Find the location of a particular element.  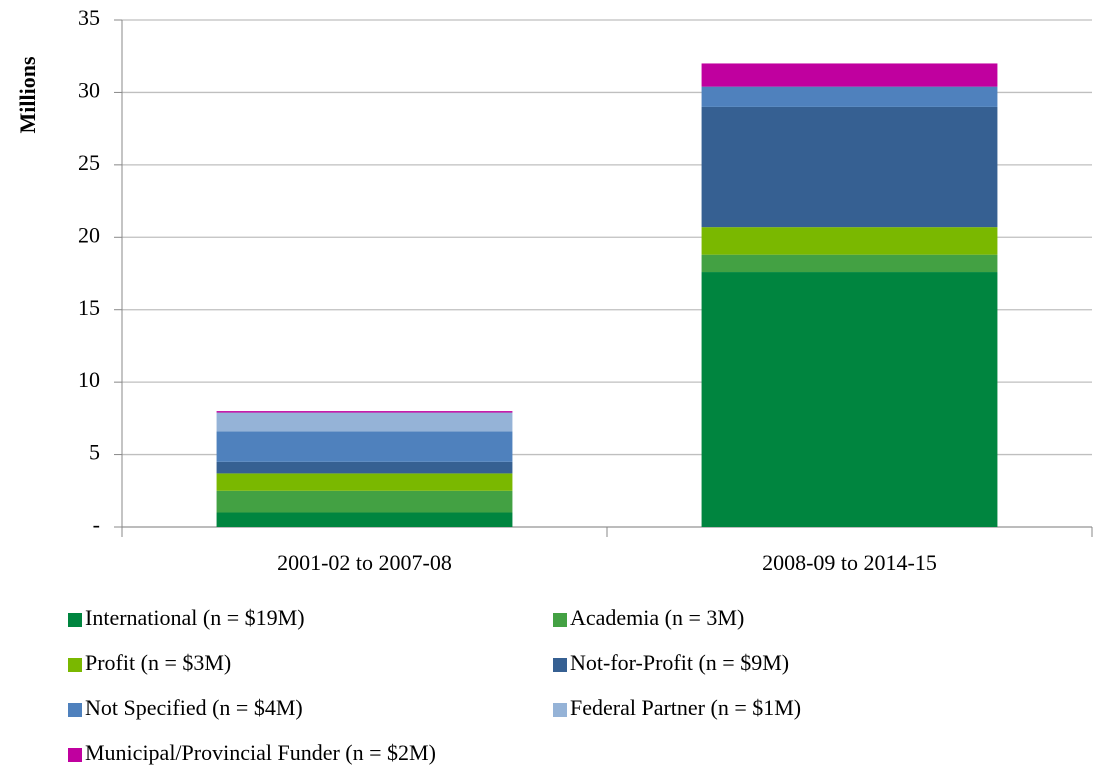

y-tick-label: 20 is located at coordinates (89, 234).